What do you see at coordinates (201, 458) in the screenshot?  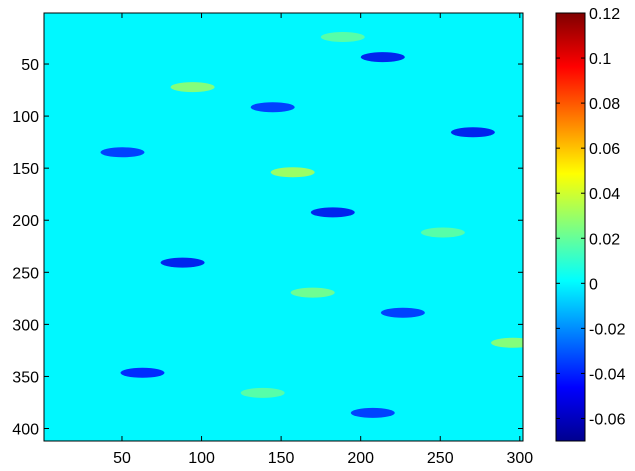 I see `x-tick-label: 100` at bounding box center [201, 458].